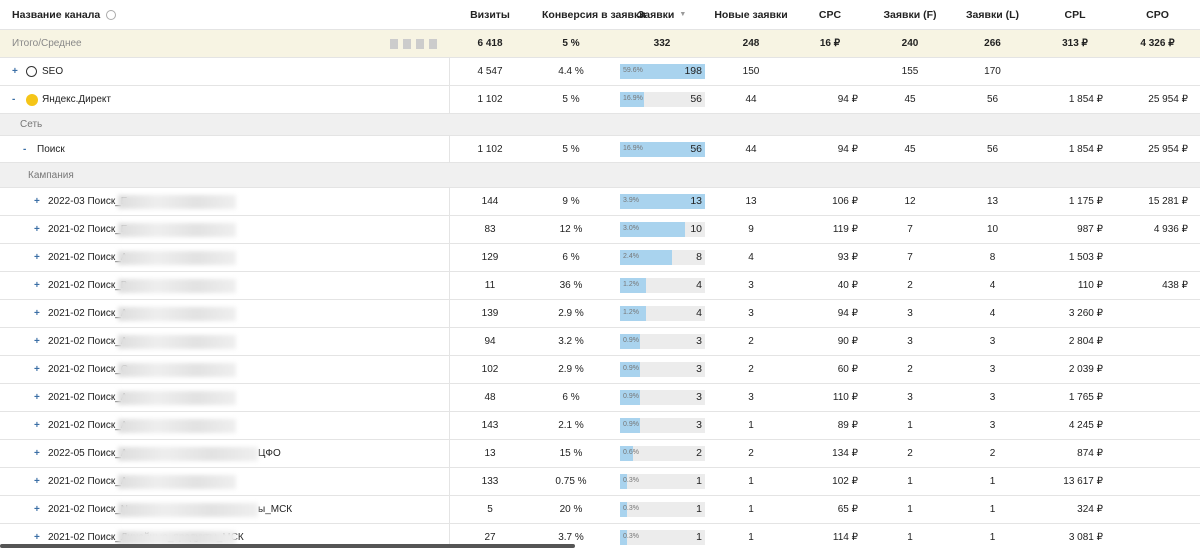 This screenshot has width=1200, height=548. What do you see at coordinates (992, 14) in the screenshot?
I see `column-header: Заявки (L)` at bounding box center [992, 14].